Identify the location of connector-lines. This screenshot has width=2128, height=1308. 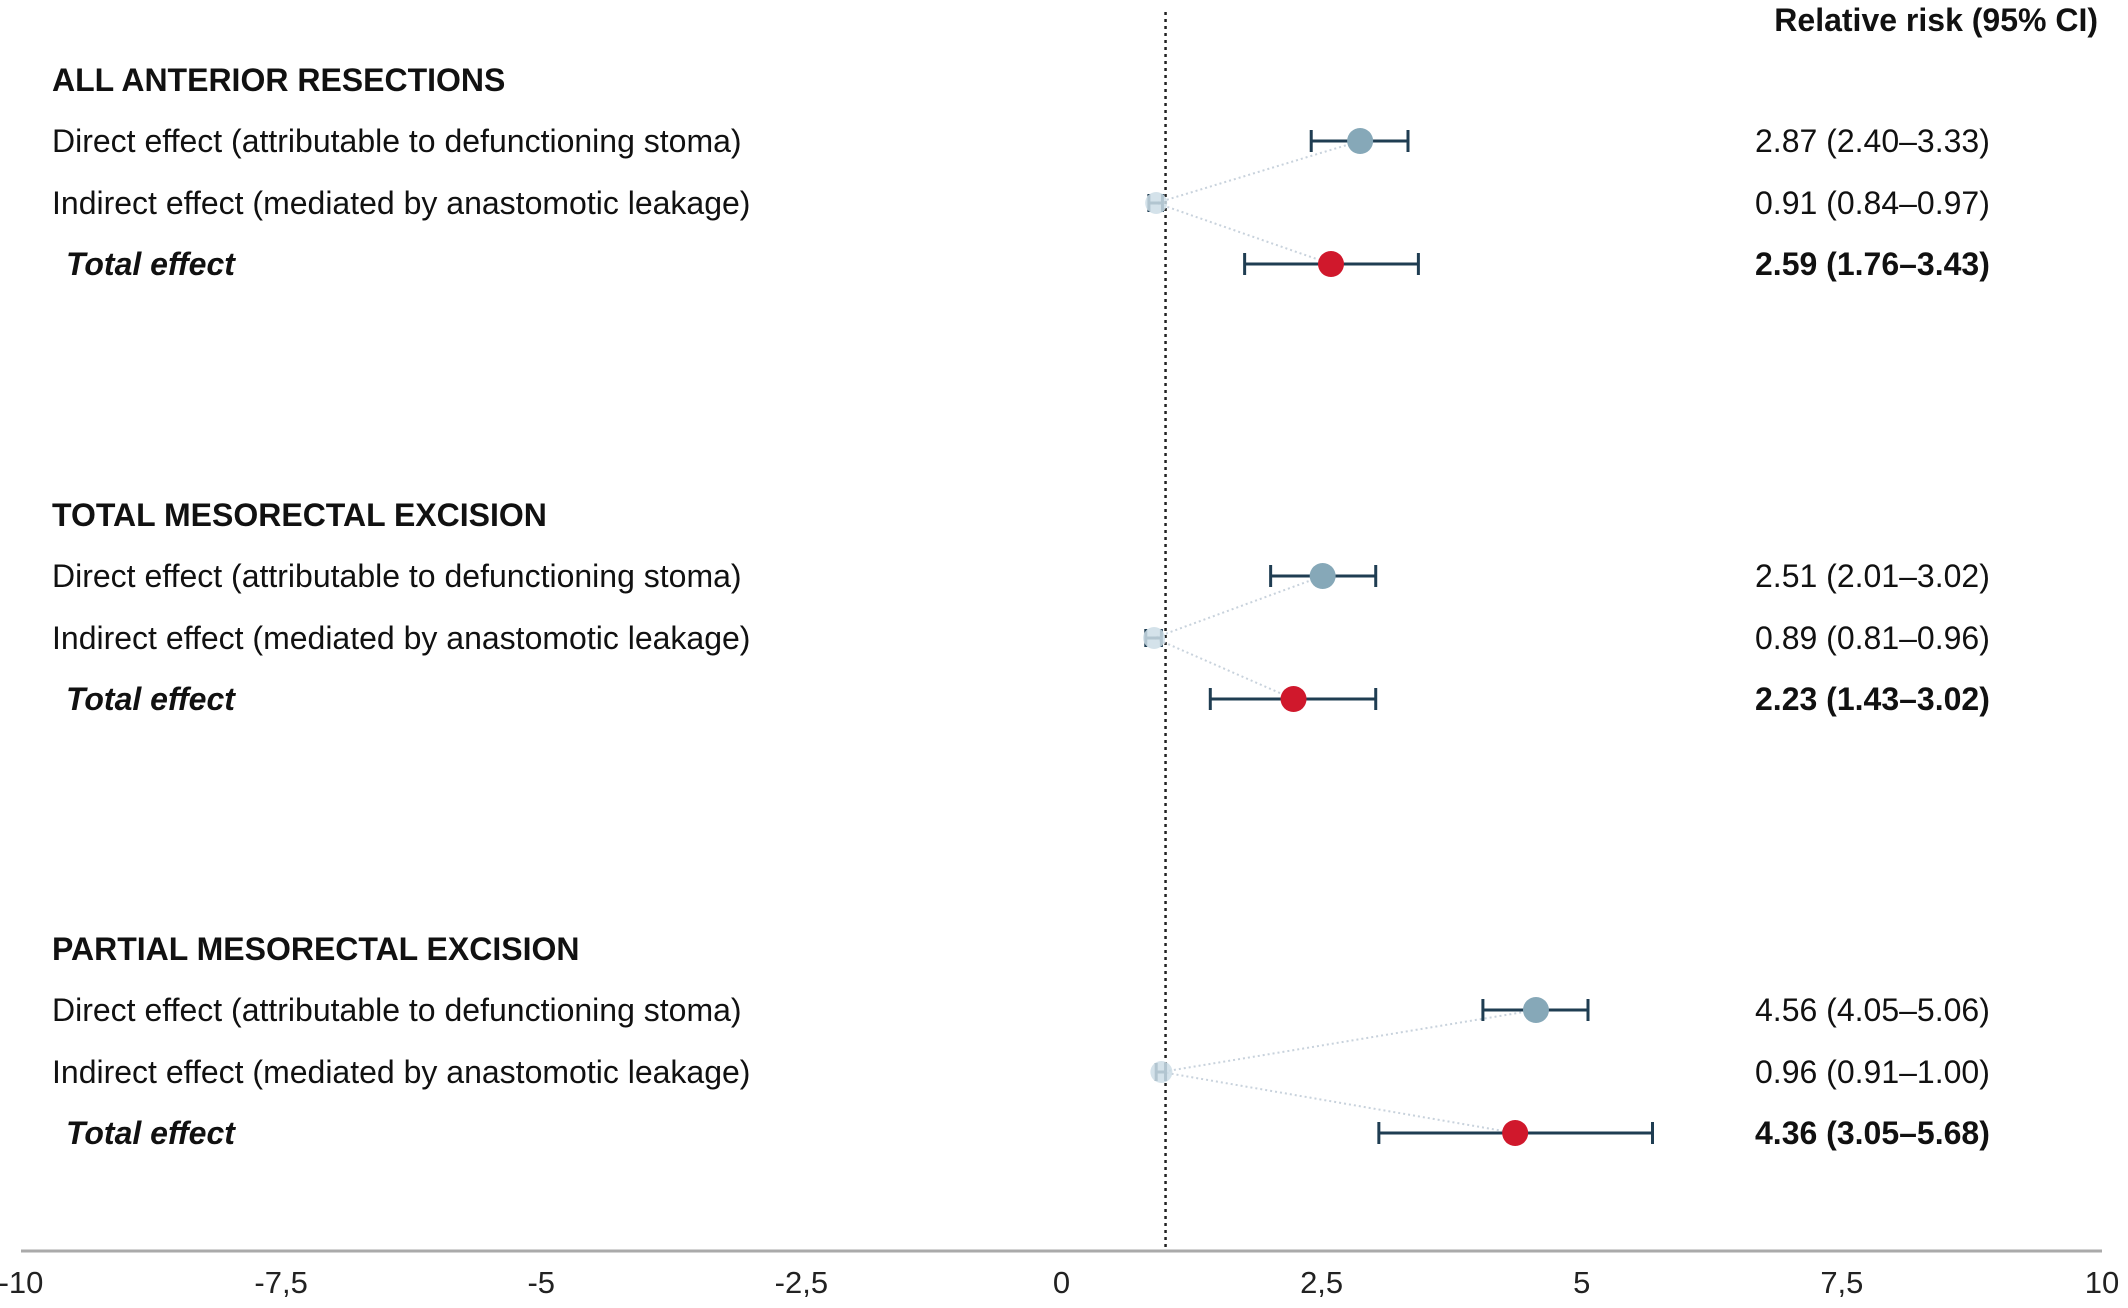
(1344, 637).